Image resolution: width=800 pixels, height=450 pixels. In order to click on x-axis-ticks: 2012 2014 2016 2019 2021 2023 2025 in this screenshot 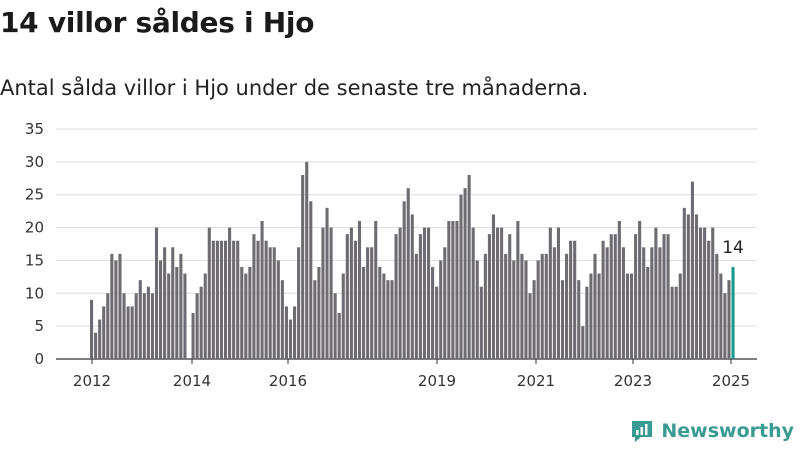, I will do `click(411, 374)`.